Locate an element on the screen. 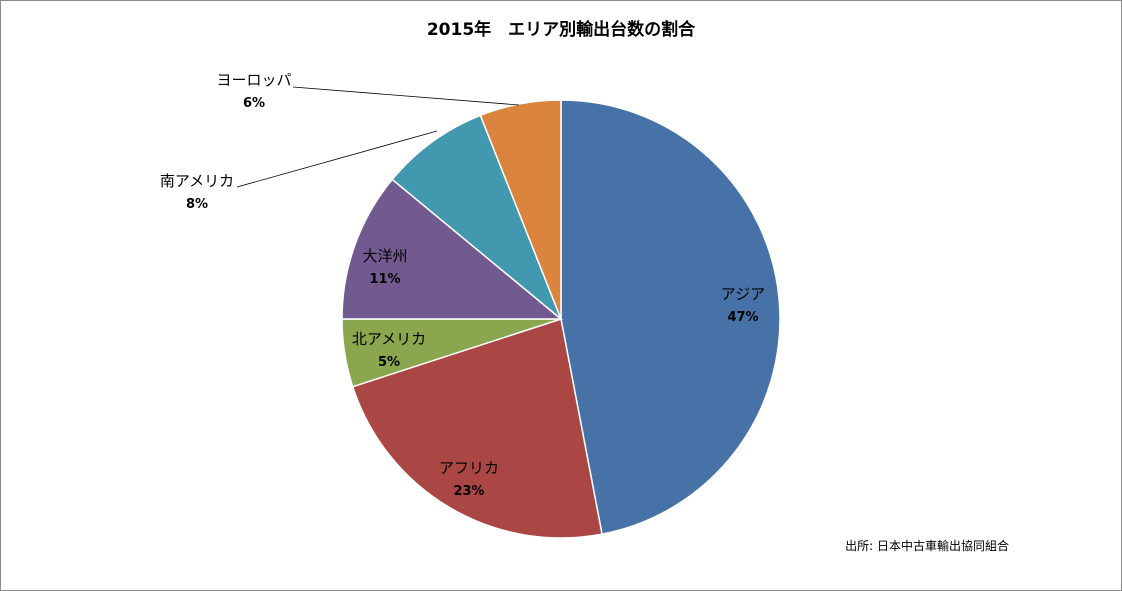  slice-percent-label: 6% is located at coordinates (254, 103).